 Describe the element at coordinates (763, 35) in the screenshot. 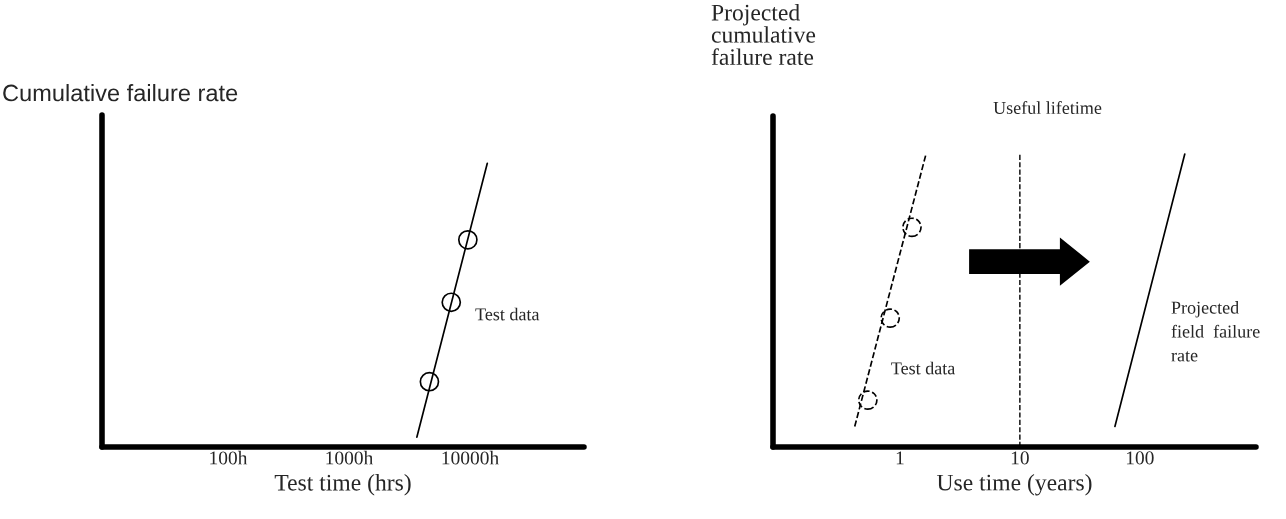

I see `y-axis-title: Projected cumulative failure rate` at that location.